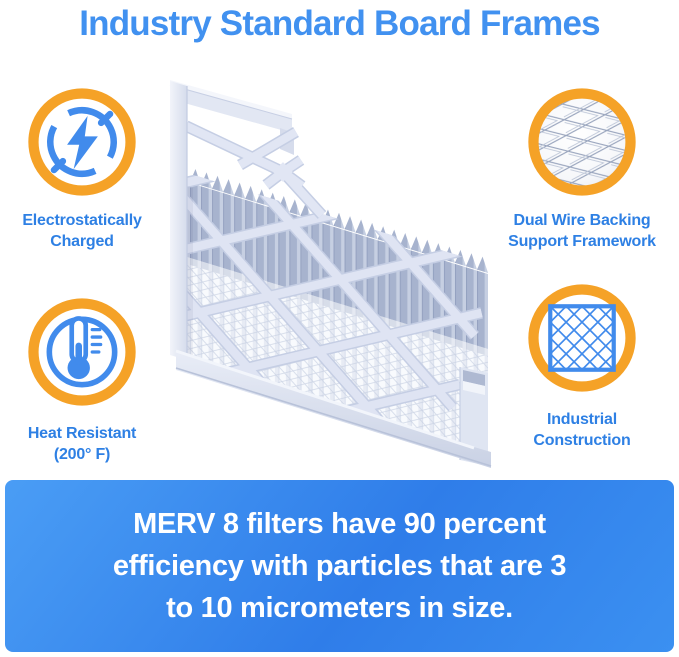 Image resolution: width=679 pixels, height=657 pixels. Describe the element at coordinates (582, 231) in the screenshot. I see `feature-label: Dual Wire Backing Support Framework` at that location.